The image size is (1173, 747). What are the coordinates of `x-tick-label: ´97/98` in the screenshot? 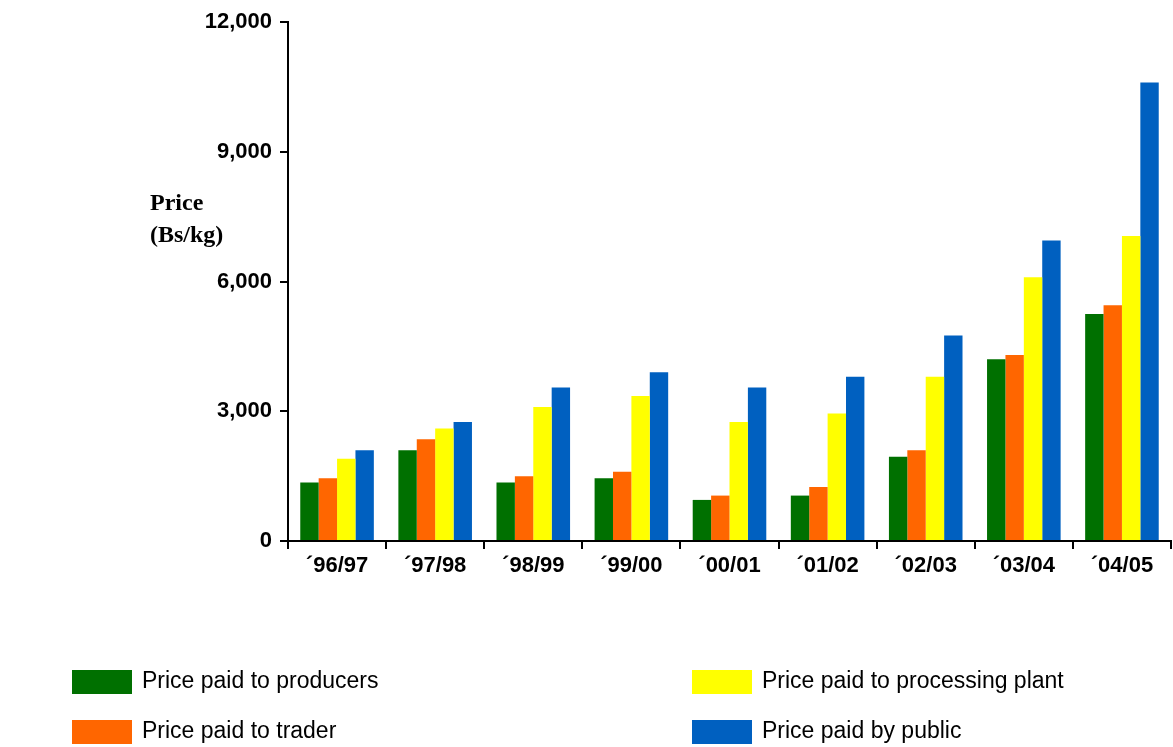 It's located at (435, 565).